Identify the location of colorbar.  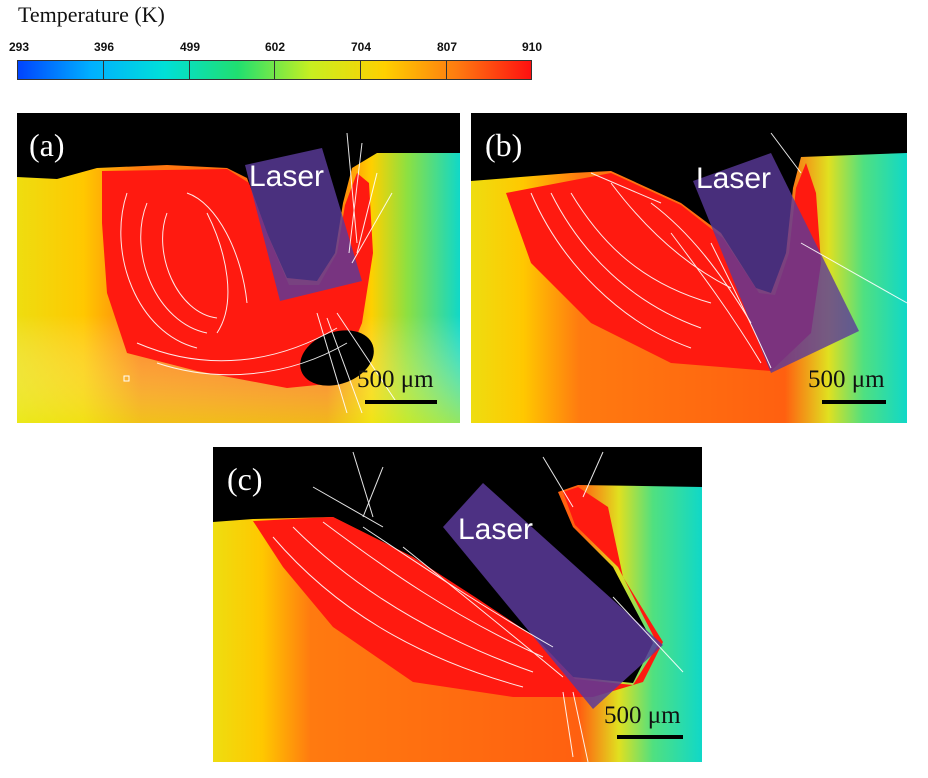
(274, 70).